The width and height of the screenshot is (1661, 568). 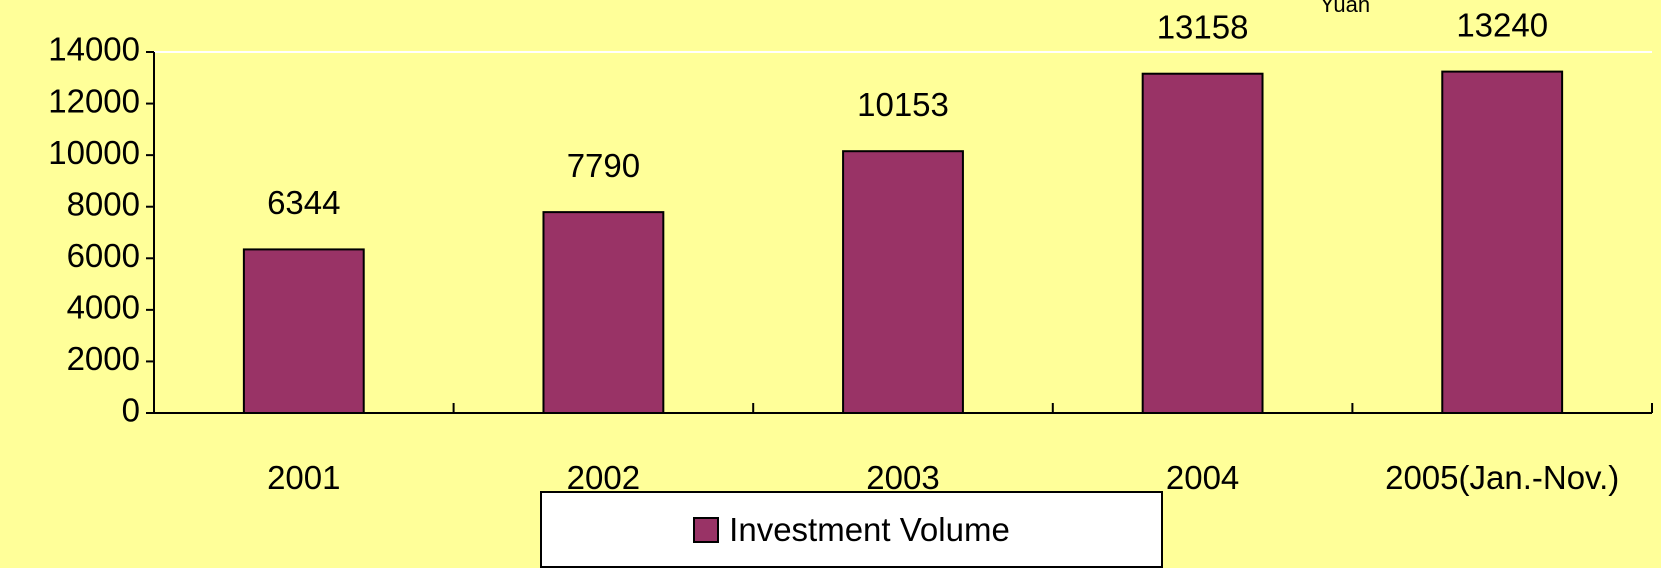 What do you see at coordinates (94, 100) in the screenshot?
I see `y-tick-label: 12000` at bounding box center [94, 100].